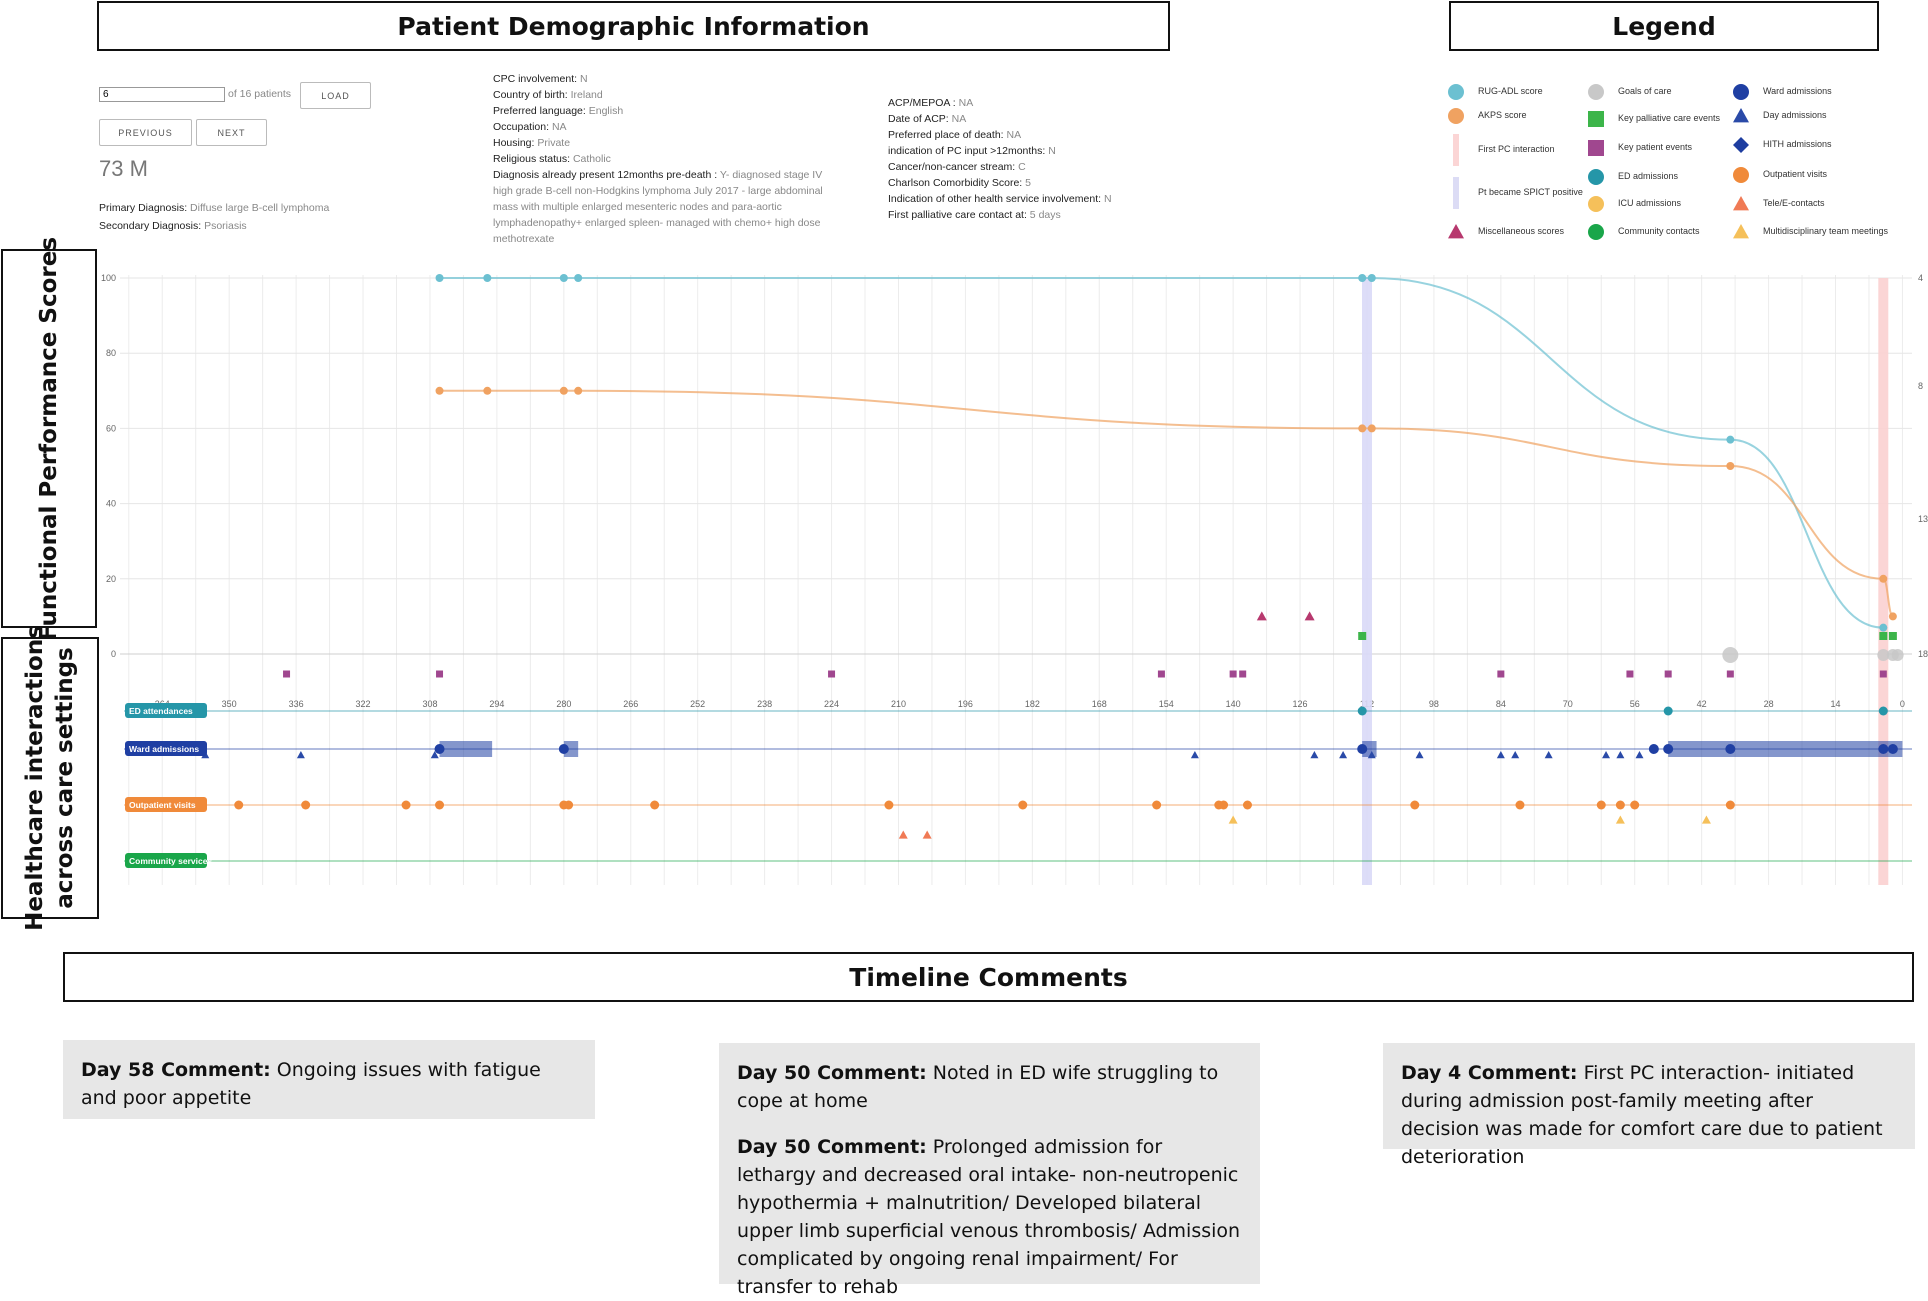  I want to click on legend-label: Key palliative care events, so click(1669, 118).